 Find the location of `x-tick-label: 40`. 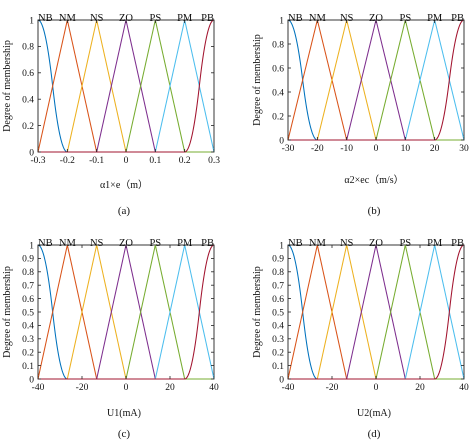

x-tick-label: 40 is located at coordinates (214, 388).